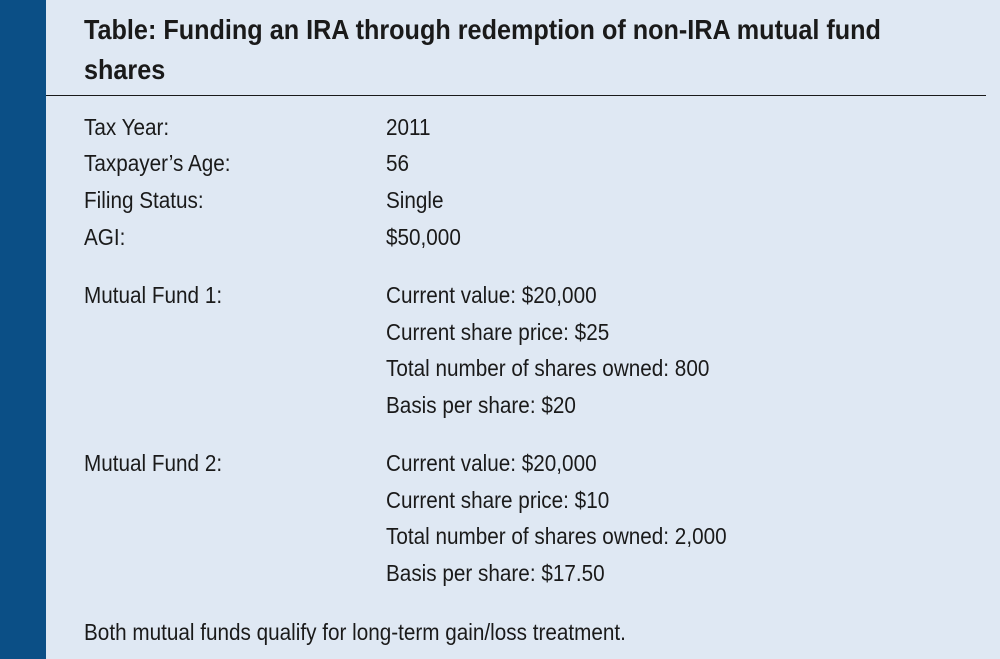  I want to click on fund1-detail-row: Basis per share: $20, so click(524, 405).